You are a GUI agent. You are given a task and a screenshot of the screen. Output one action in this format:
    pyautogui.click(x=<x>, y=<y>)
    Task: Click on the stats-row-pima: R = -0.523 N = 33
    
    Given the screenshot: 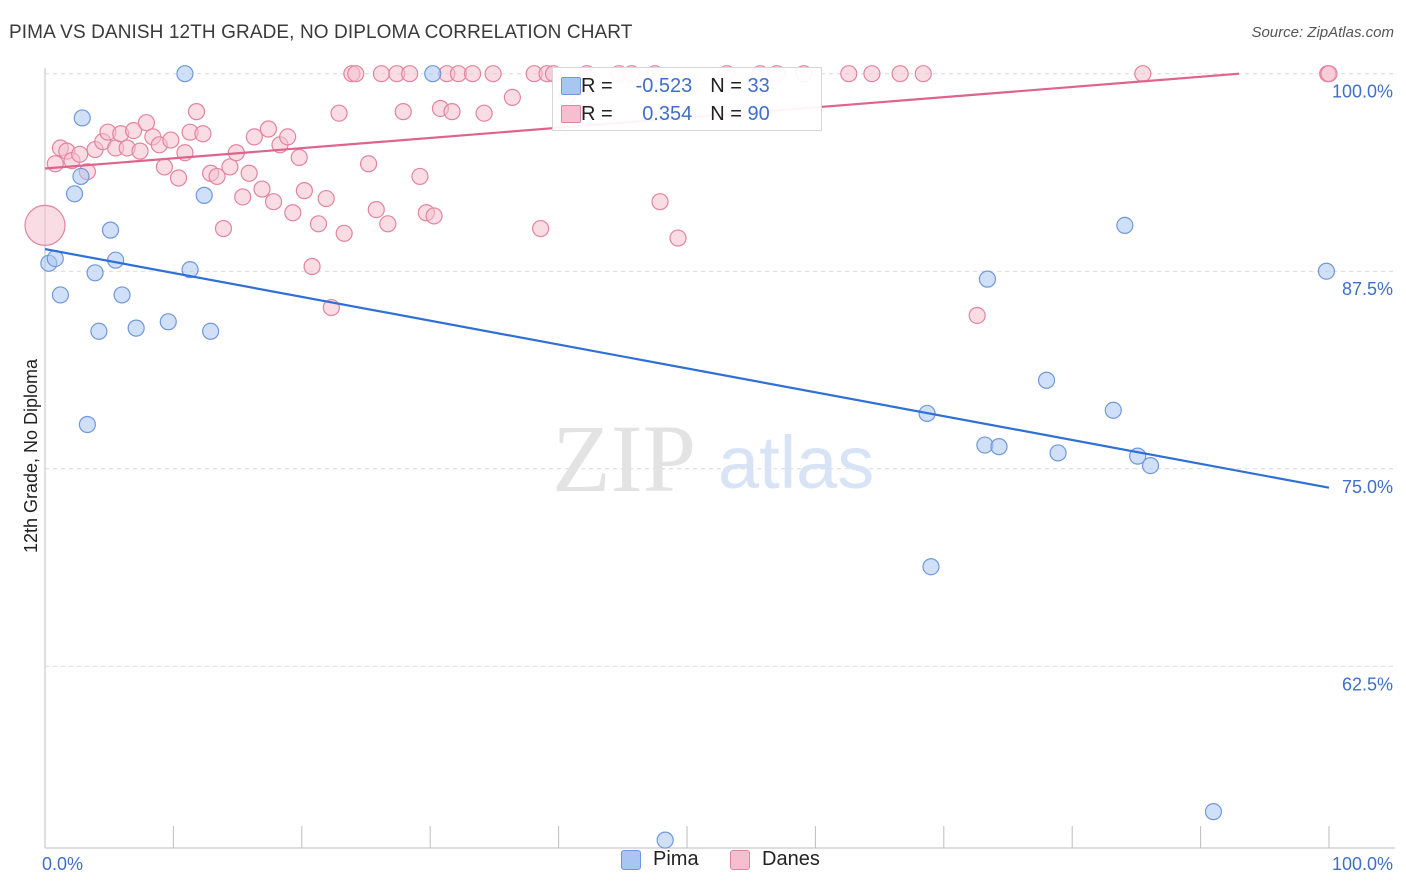 What is the action you would take?
    pyautogui.click(x=665, y=86)
    